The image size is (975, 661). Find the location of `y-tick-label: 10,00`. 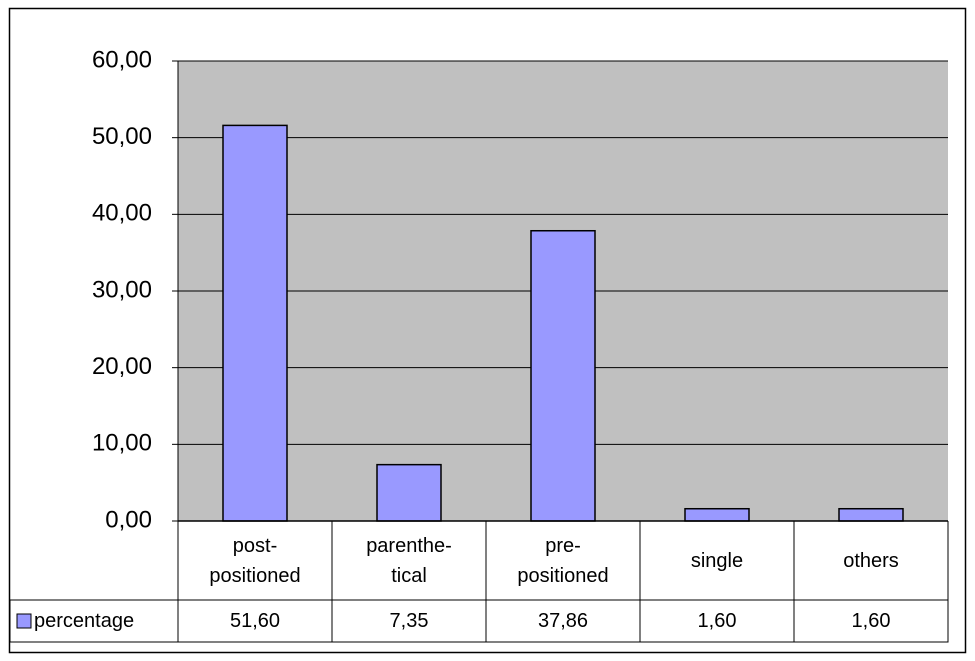

y-tick-label: 10,00 is located at coordinates (122, 443).